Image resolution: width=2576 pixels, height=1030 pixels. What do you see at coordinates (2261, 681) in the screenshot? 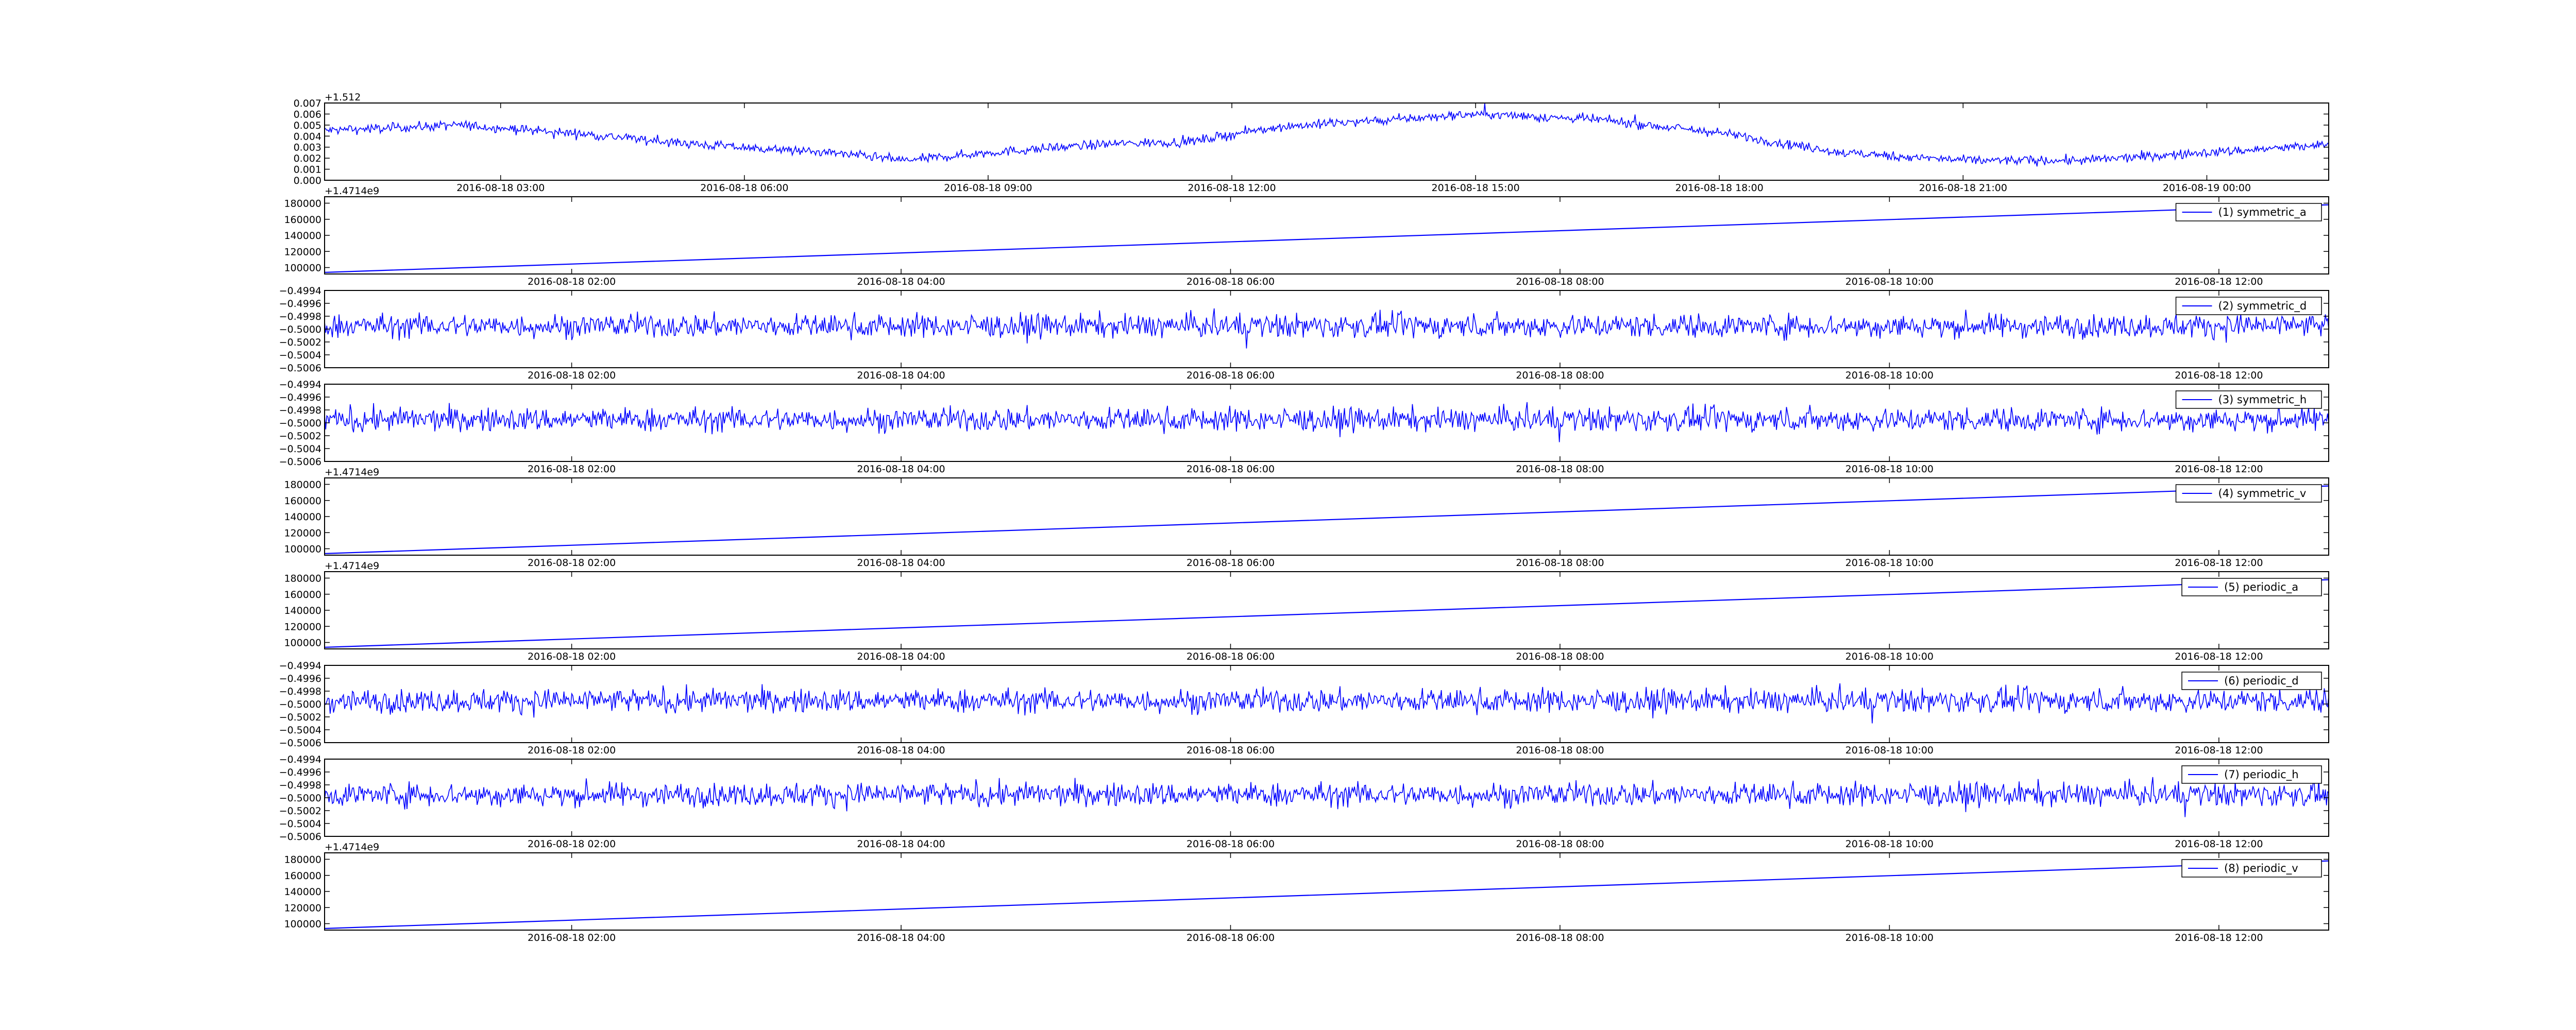
I see `legend-label: (6) periodic_d` at bounding box center [2261, 681].